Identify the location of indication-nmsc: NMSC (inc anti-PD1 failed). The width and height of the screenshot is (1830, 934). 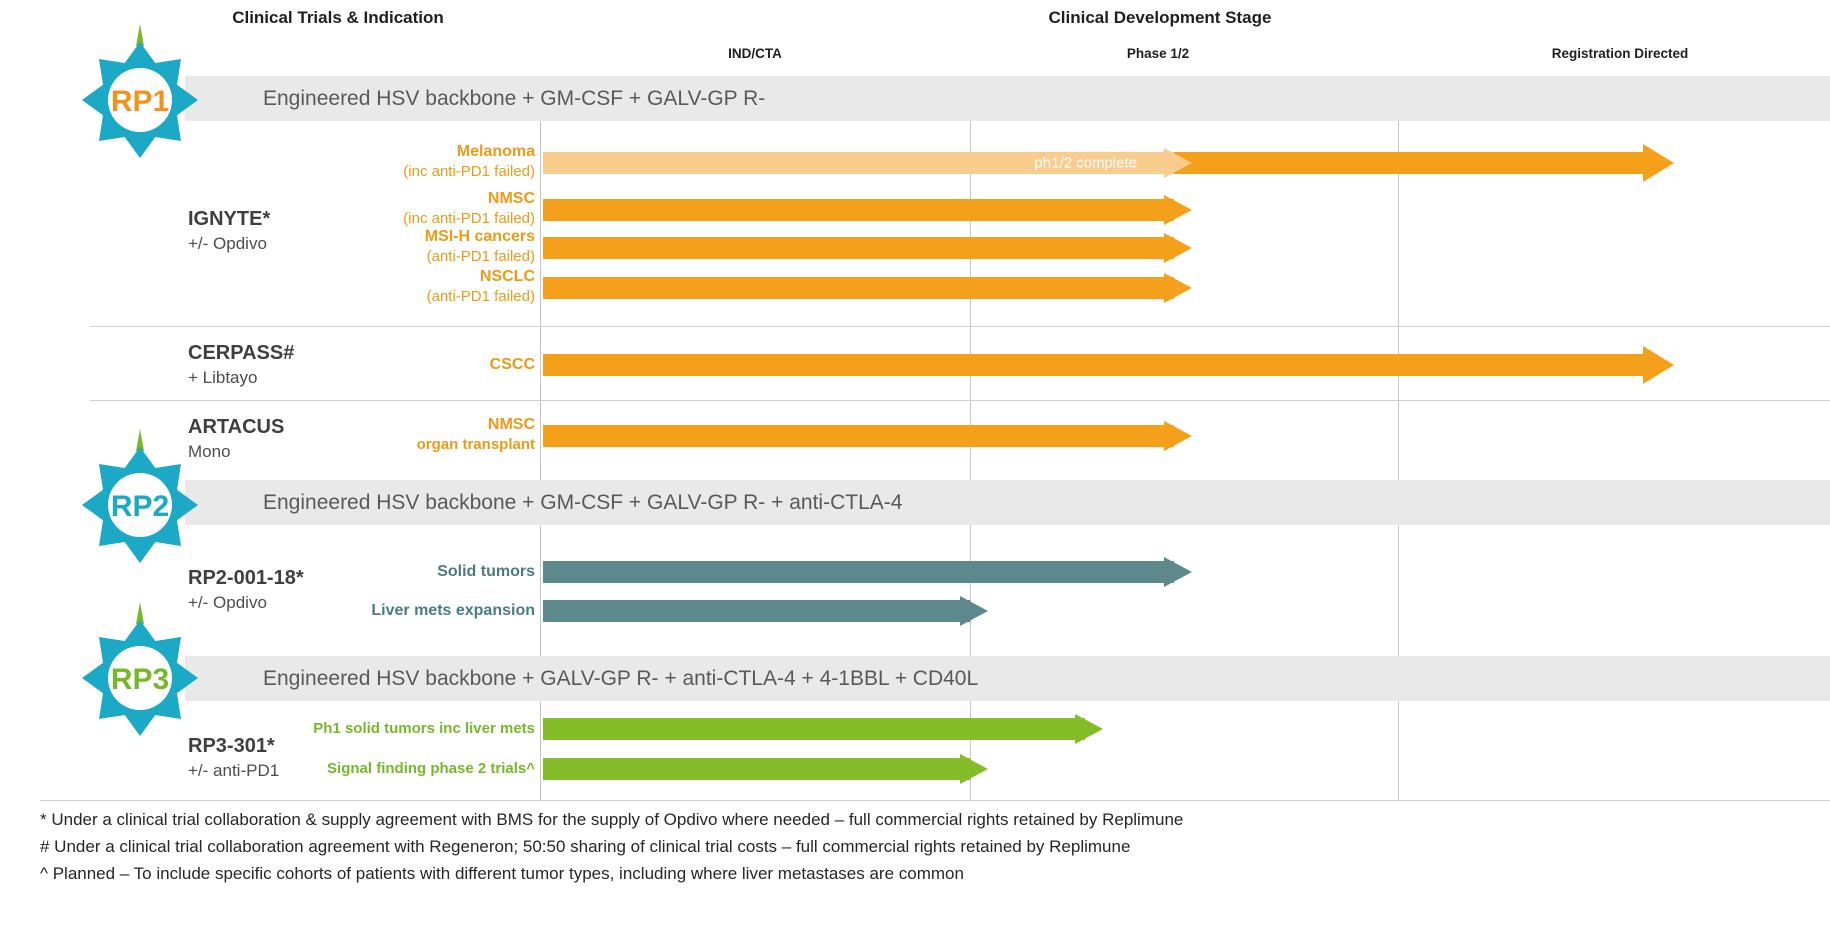
(395, 208).